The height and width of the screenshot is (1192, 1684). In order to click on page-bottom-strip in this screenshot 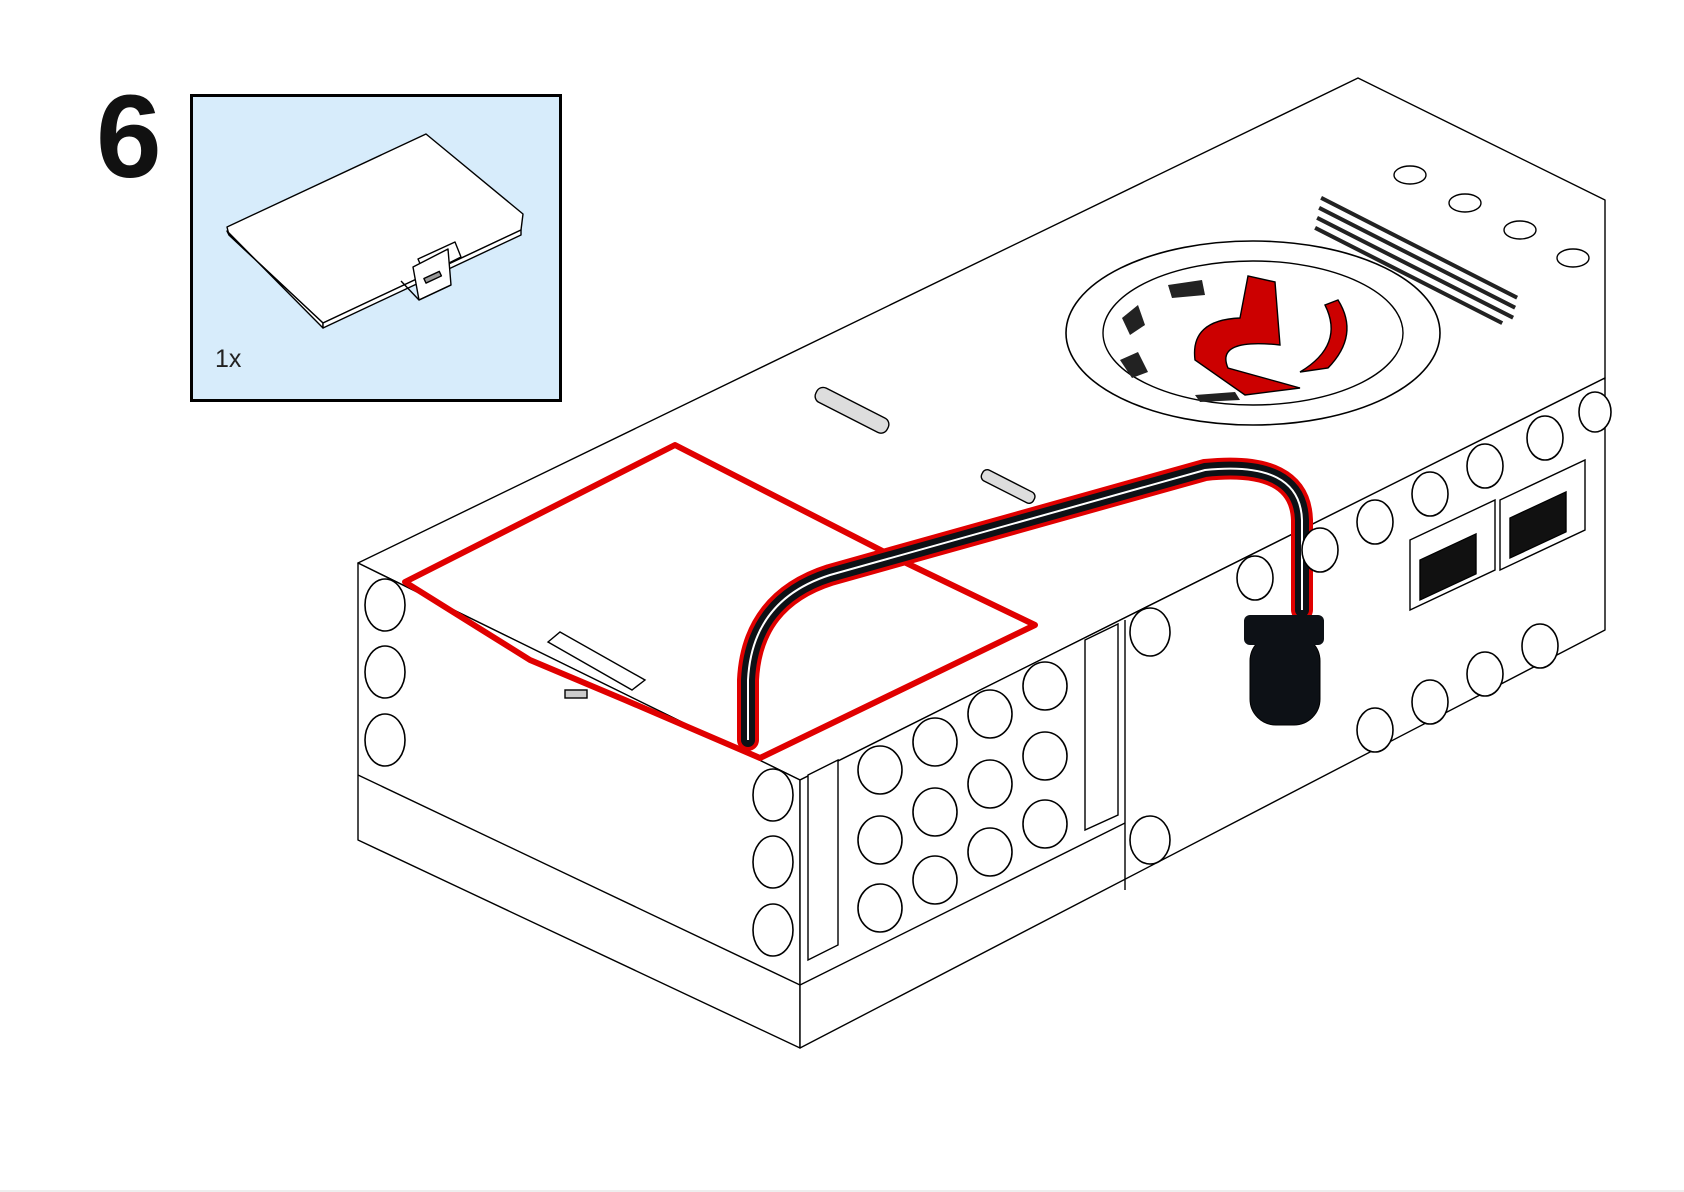, I will do `click(842, 1191)`.